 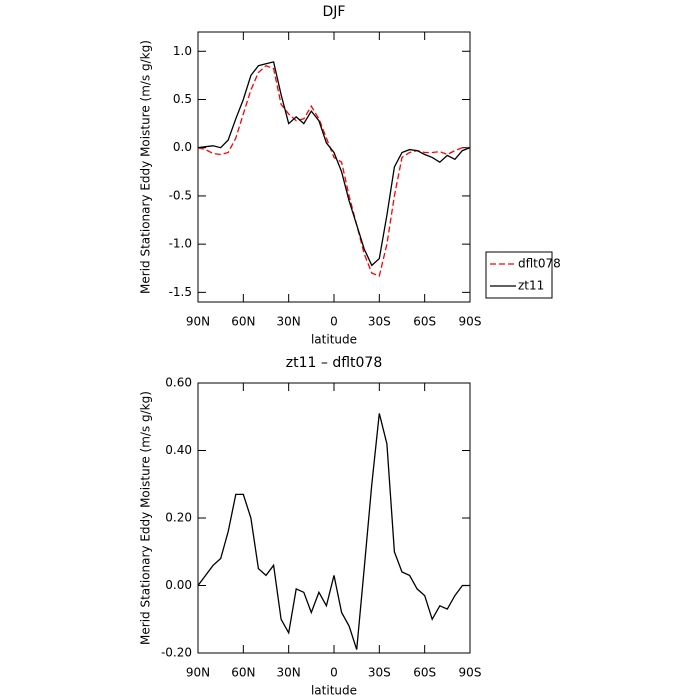 What do you see at coordinates (180, 244) in the screenshot?
I see `y-tick-label: -1.0` at bounding box center [180, 244].